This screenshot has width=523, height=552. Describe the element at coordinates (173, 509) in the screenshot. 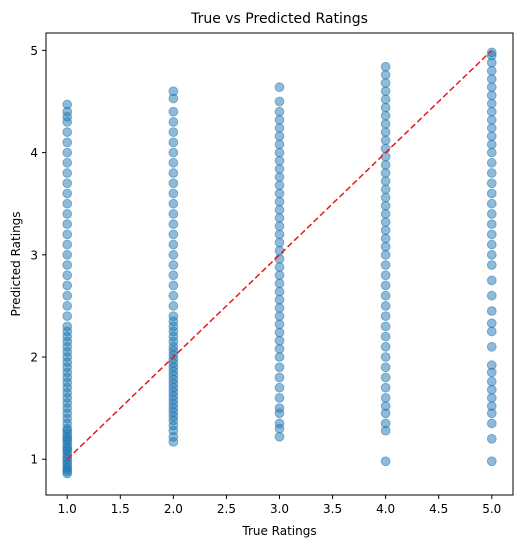

I see `x-tick-label: 2.0` at that location.